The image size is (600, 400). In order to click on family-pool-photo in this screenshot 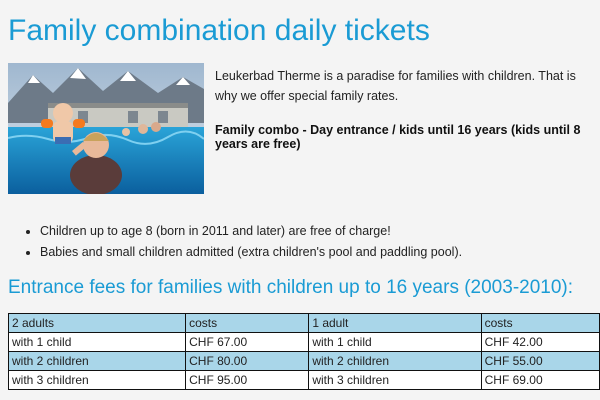, I will do `click(106, 128)`.